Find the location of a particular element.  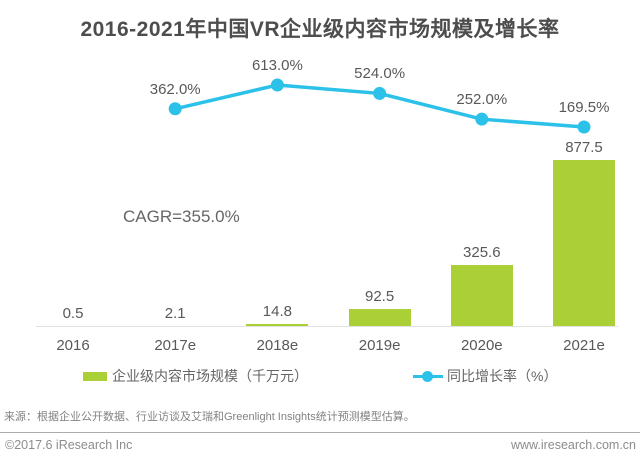

bar-series-swatch-icon is located at coordinates (95, 376).